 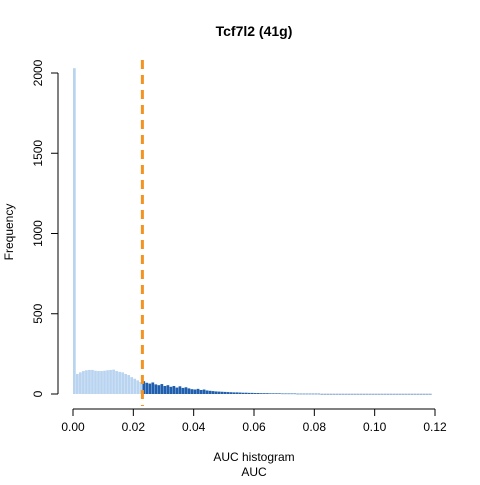 What do you see at coordinates (254, 427) in the screenshot?
I see `x-tick-label: 0.06` at bounding box center [254, 427].